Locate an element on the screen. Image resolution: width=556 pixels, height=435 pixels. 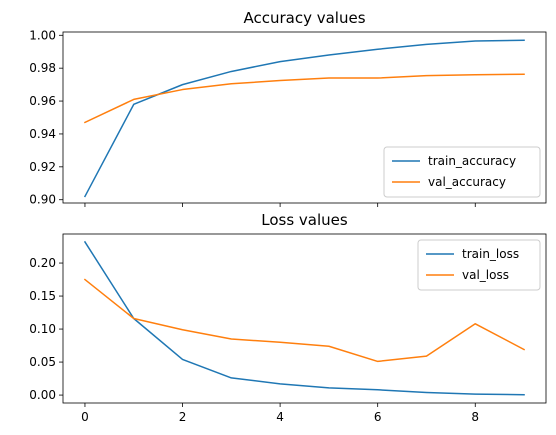
legend: train_loss val_loss is located at coordinates (479, 265).